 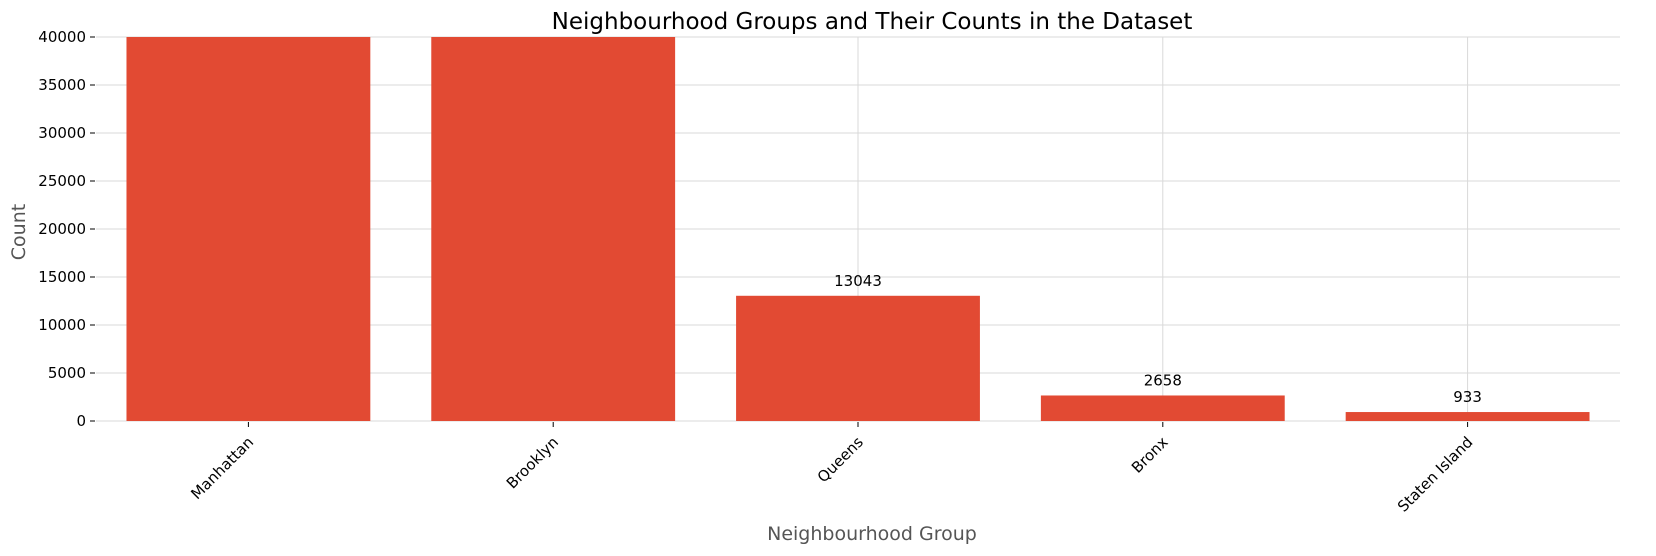 I want to click on y-tick-label: 35000, so click(x=62, y=85).